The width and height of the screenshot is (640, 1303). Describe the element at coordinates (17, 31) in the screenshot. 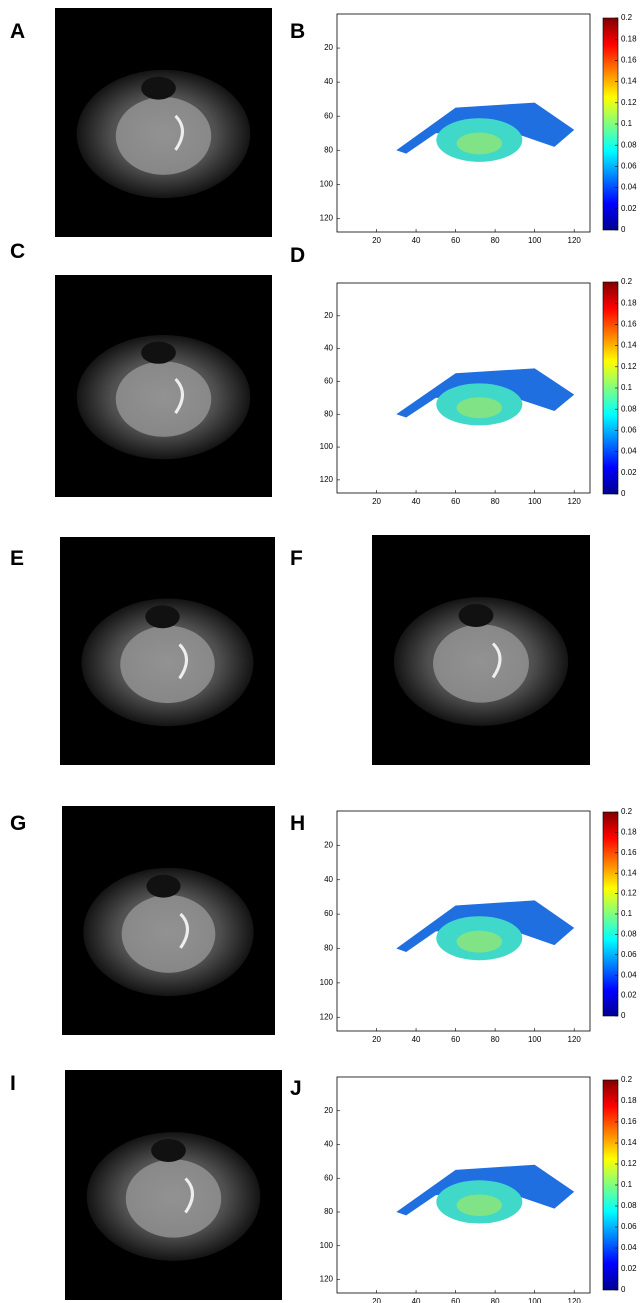

I see `panel-label: A` at that location.